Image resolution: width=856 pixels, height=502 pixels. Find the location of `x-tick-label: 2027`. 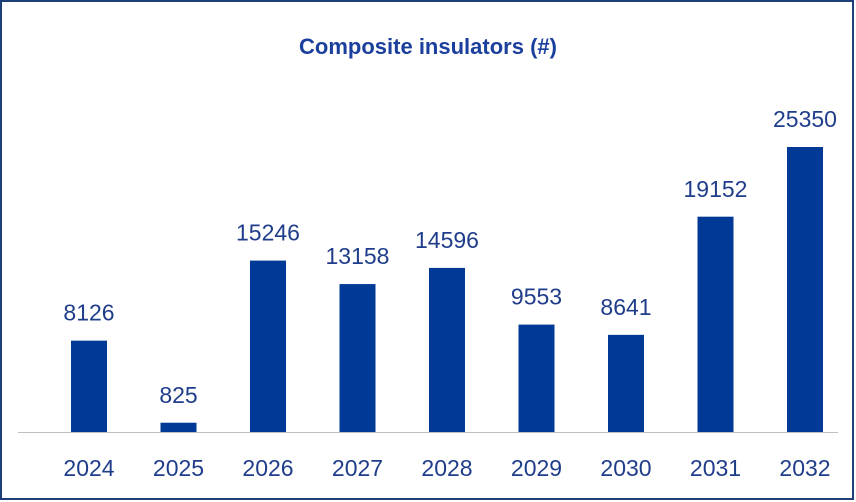

x-tick-label: 2027 is located at coordinates (357, 468).